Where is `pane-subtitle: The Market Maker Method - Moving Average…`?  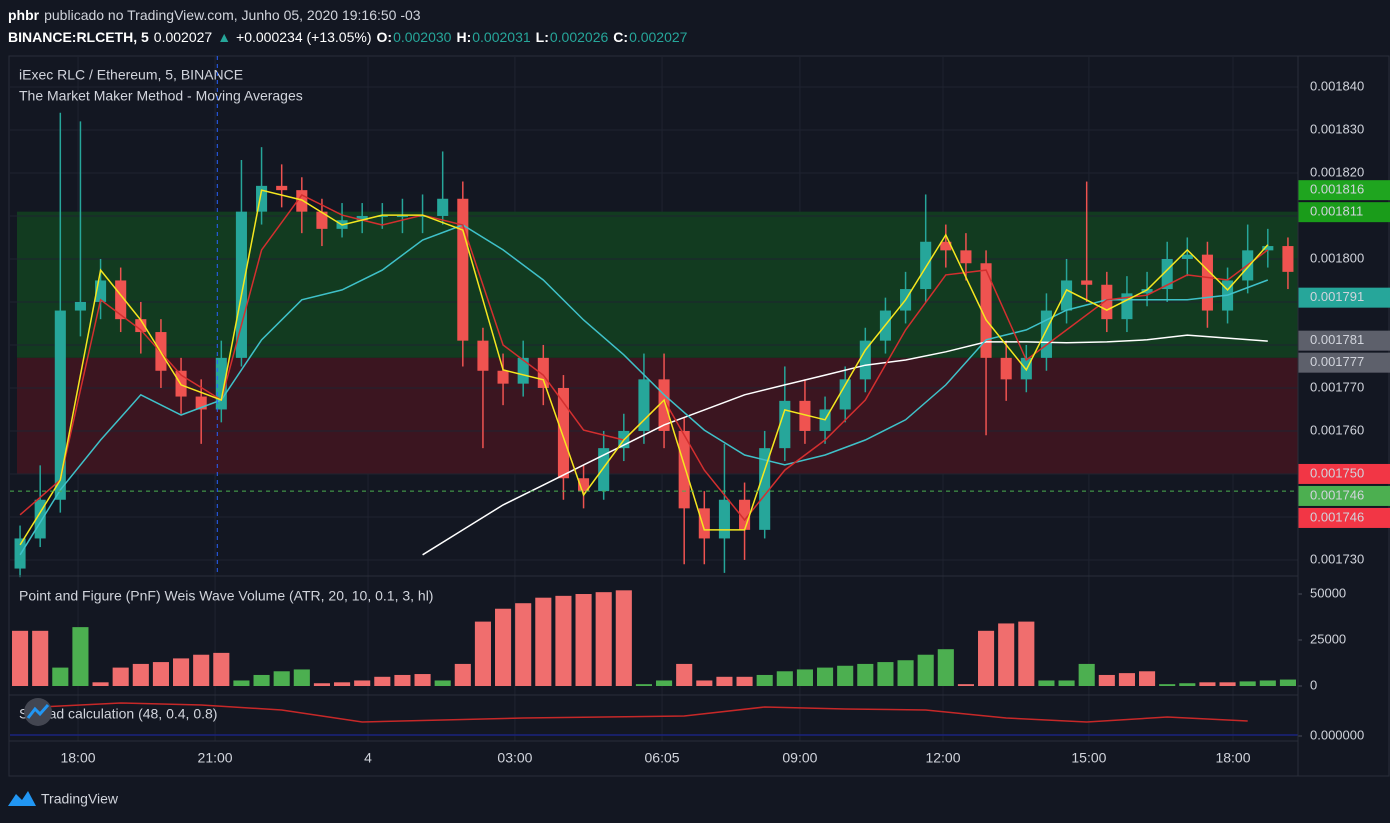 pane-subtitle: The Market Maker Method - Moving Average… is located at coordinates (161, 96).